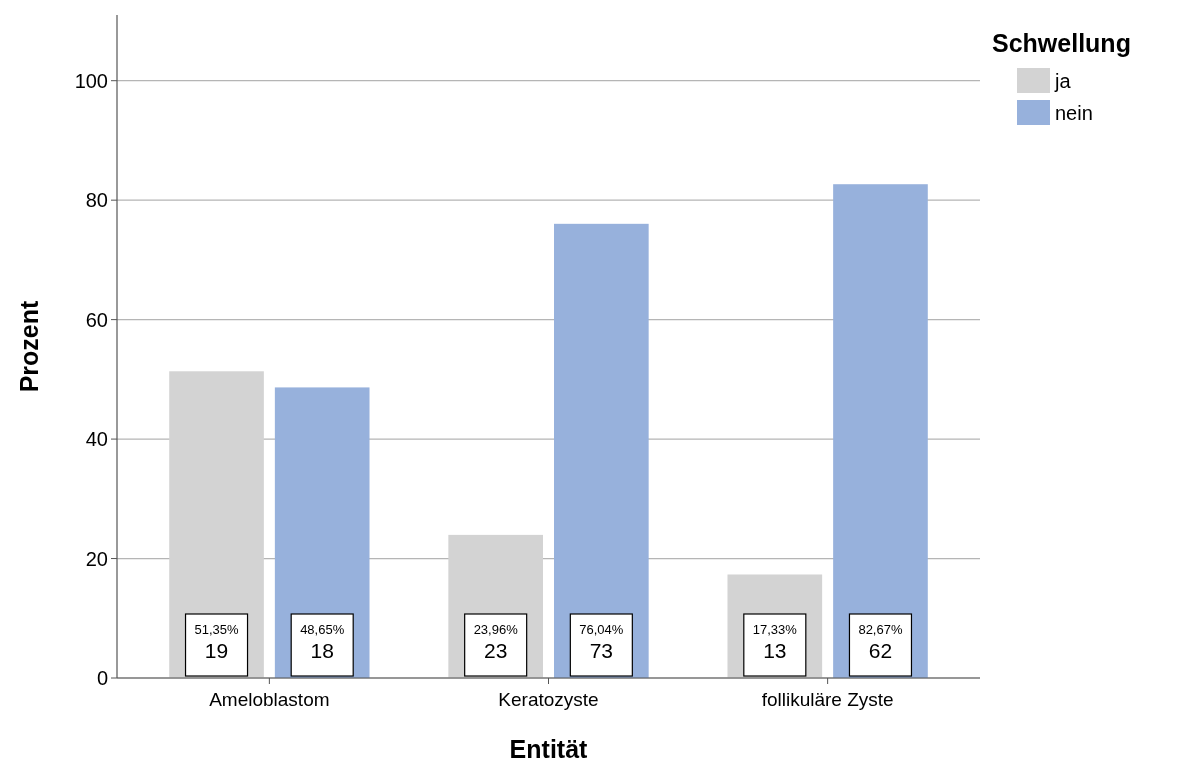 This screenshot has height=765, width=1187. I want to click on legend-title: Schwellung, so click(1061, 43).